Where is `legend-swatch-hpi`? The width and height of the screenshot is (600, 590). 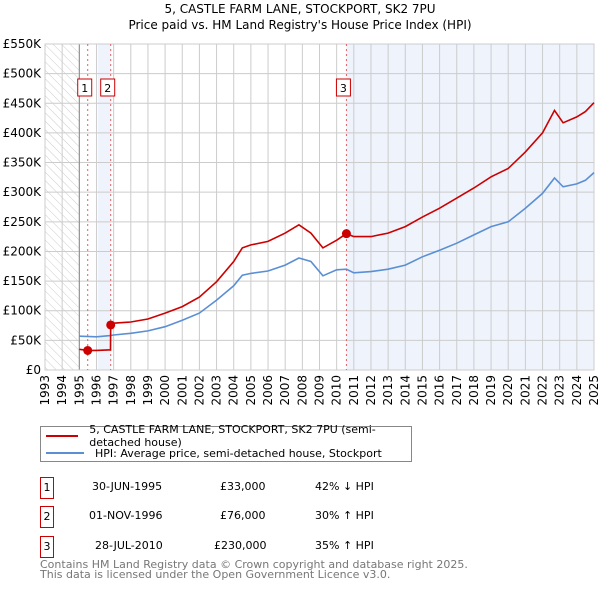
legend-swatch-hpi is located at coordinates (65, 453).